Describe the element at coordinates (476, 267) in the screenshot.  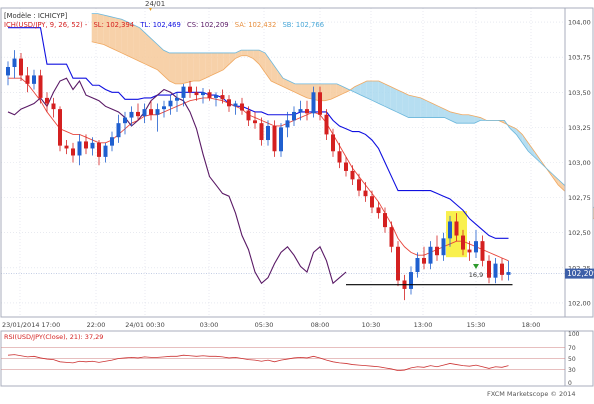
I see `annotation-arrow` at that location.